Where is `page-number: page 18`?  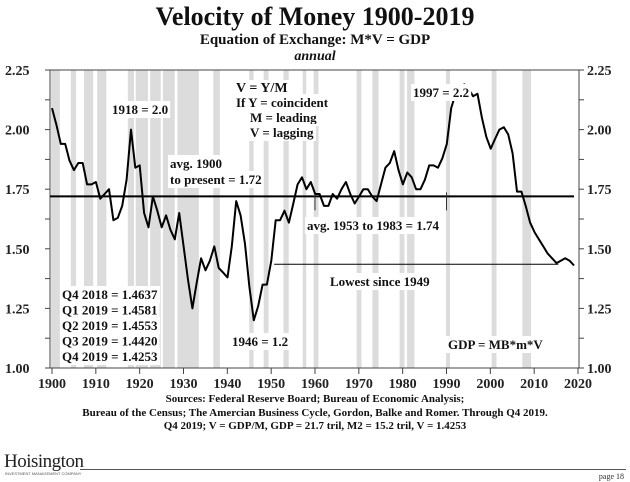 page-number: page 18 is located at coordinates (611, 476).